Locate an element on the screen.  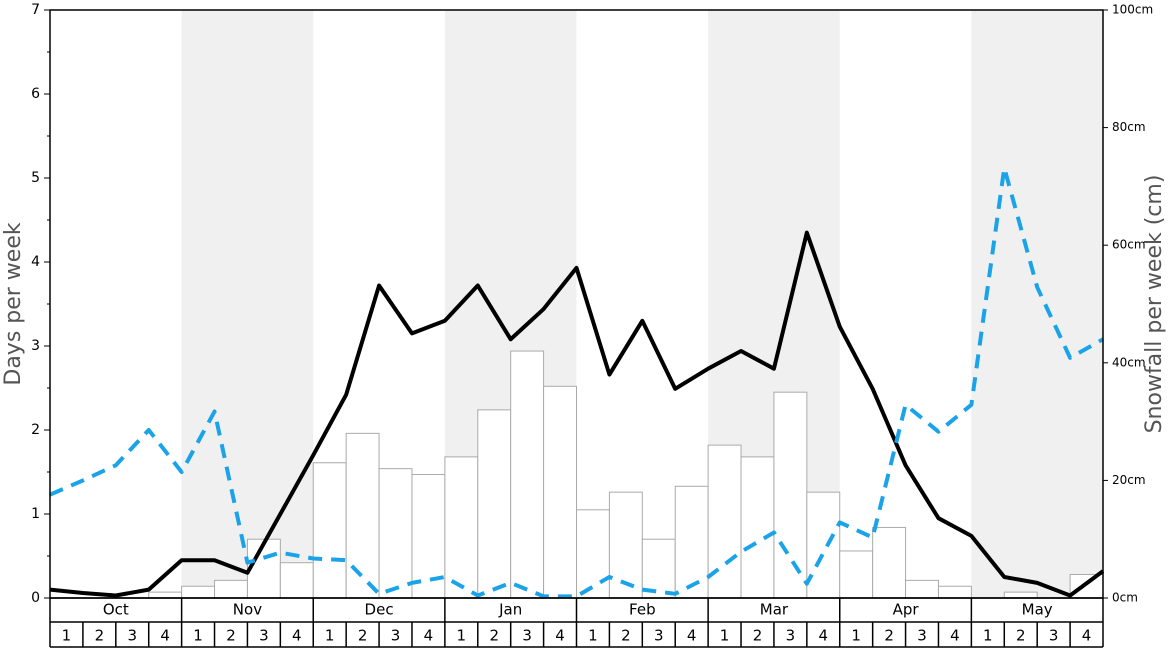
y2-tick-label: 100cm is located at coordinates (1132, 10).